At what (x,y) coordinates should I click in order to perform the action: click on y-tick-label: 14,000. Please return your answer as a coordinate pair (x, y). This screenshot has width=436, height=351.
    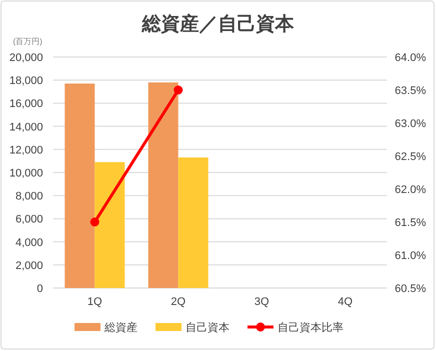
    Looking at the image, I should click on (26, 127).